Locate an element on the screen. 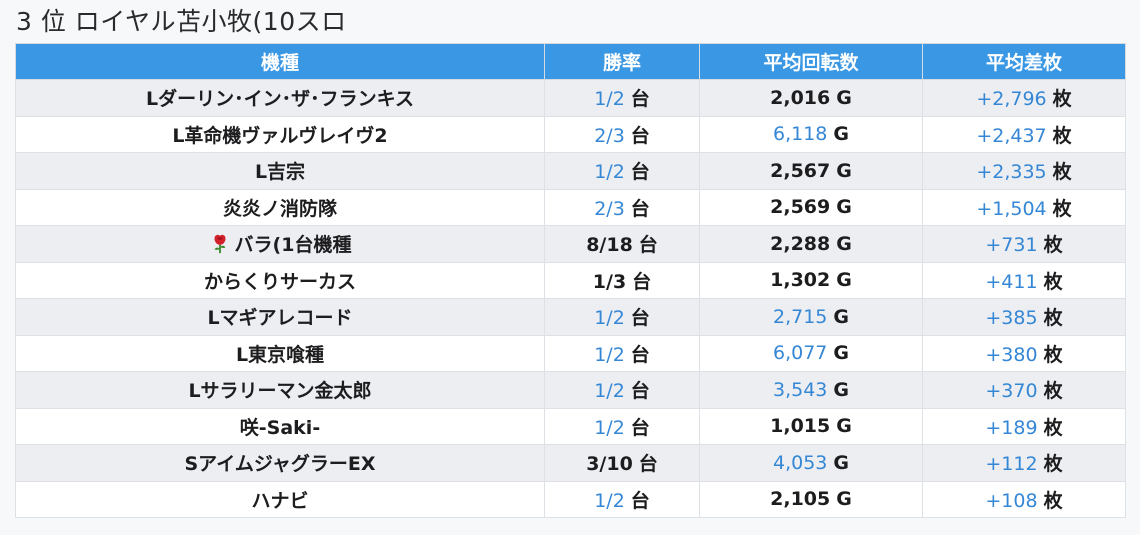 The height and width of the screenshot is (535, 1140). machine-name-cell: L革命機ヴァルヴレイヴ2 is located at coordinates (280, 134).